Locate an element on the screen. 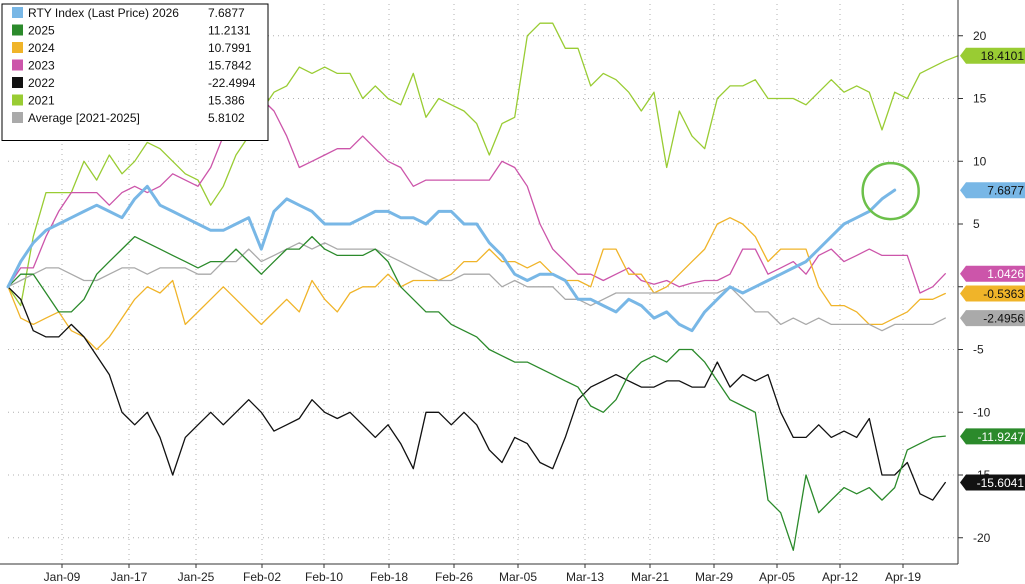 This screenshot has width=1025, height=584. legend-value: 5.8102 is located at coordinates (226, 118).